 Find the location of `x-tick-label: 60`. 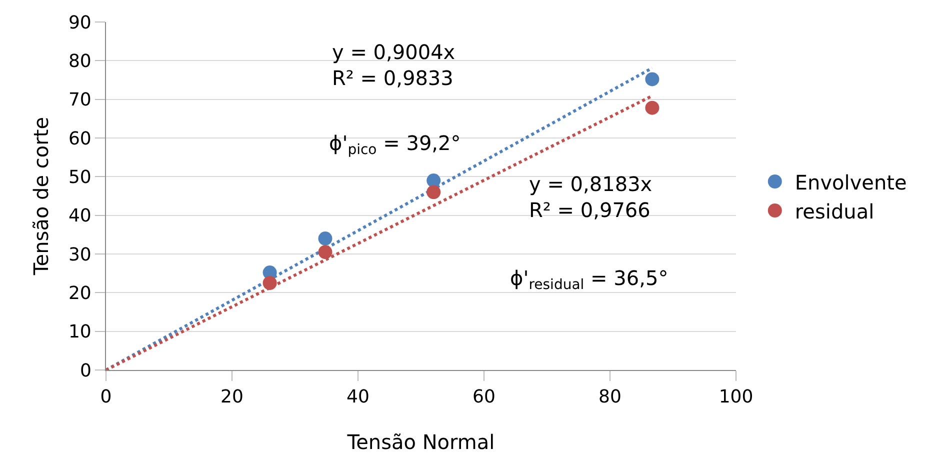

x-tick-label: 60 is located at coordinates (484, 397).